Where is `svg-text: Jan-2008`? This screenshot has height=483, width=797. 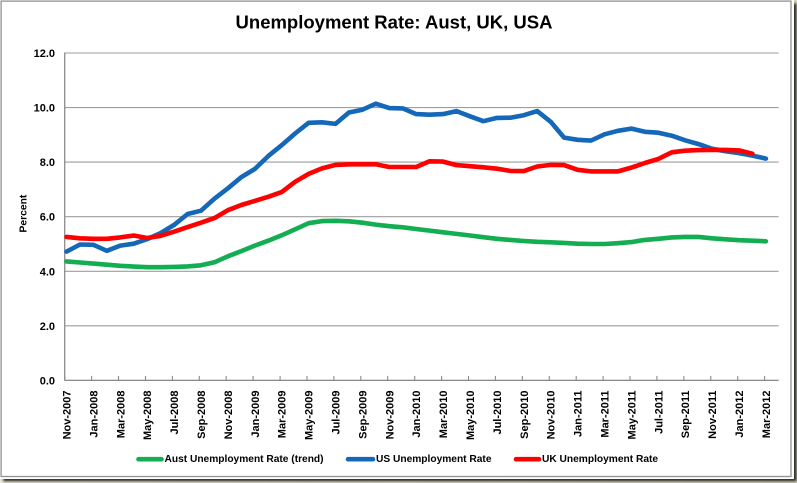 svg-text: Jan-2008 is located at coordinates (94, 414).